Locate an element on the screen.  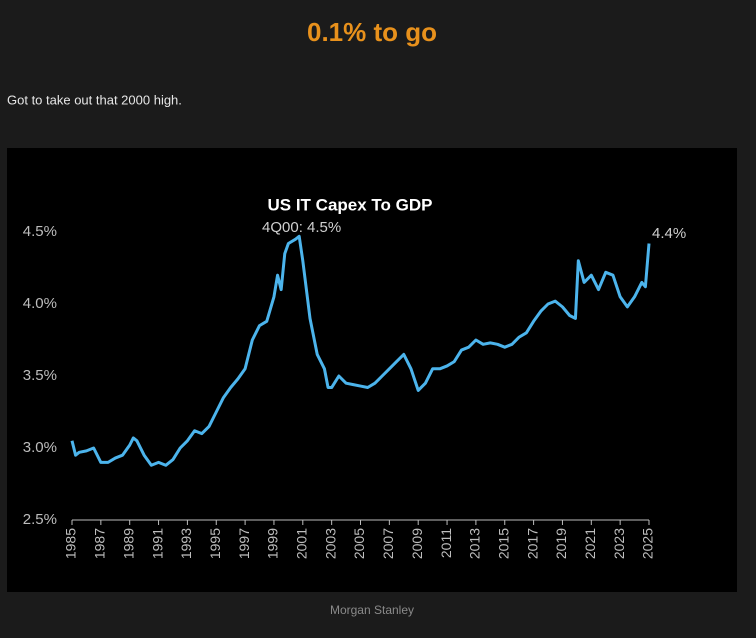
x-tick-label: 2013 is located at coordinates (475, 543).